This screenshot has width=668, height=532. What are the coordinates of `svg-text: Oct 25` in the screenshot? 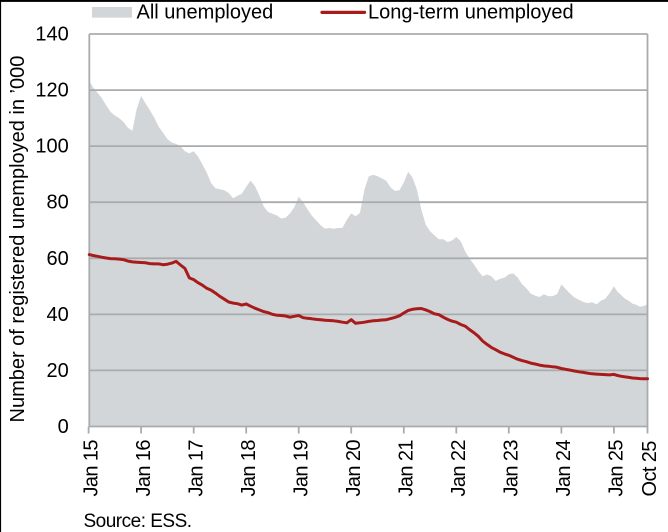 It's located at (650, 469).